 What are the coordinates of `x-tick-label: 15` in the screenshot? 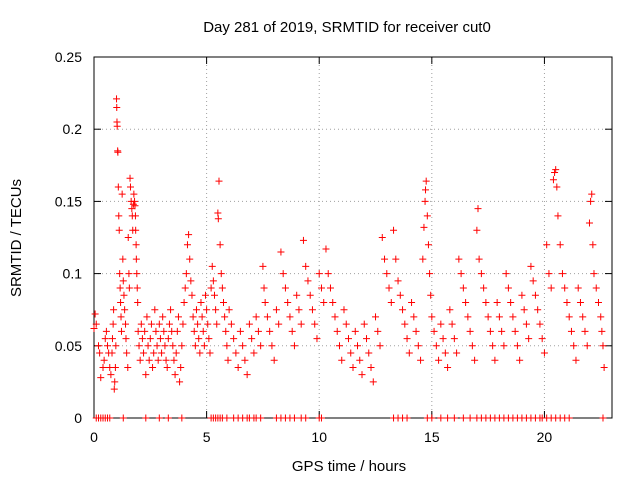 It's located at (432, 437).